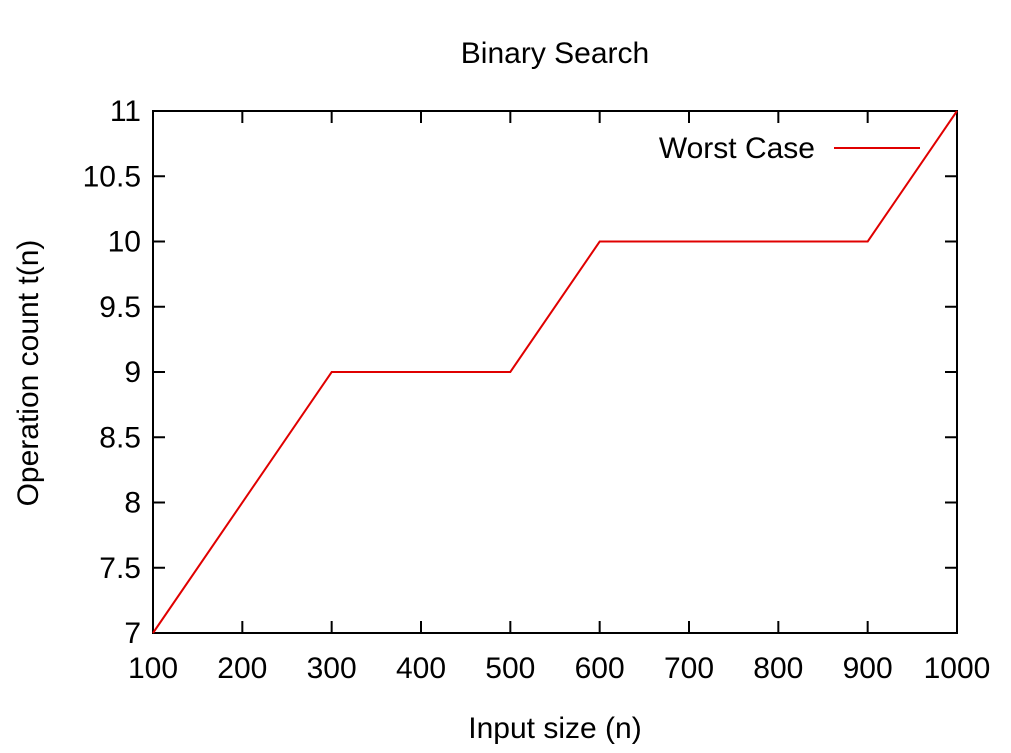 This screenshot has width=1011, height=753. What do you see at coordinates (554, 728) in the screenshot?
I see `x-axis-label: Input size (n)` at bounding box center [554, 728].